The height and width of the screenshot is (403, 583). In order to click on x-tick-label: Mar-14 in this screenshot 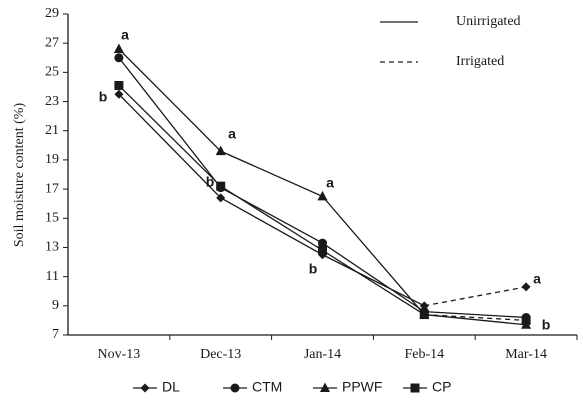, I will do `click(526, 354)`.